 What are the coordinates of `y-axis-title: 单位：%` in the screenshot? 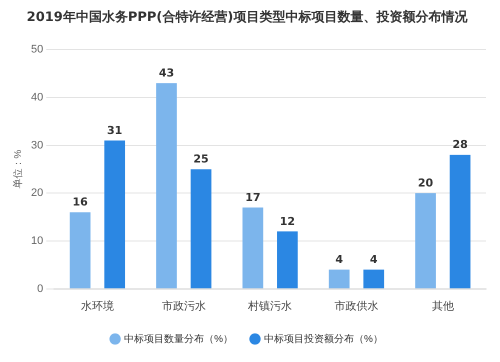 It's located at (18, 169).